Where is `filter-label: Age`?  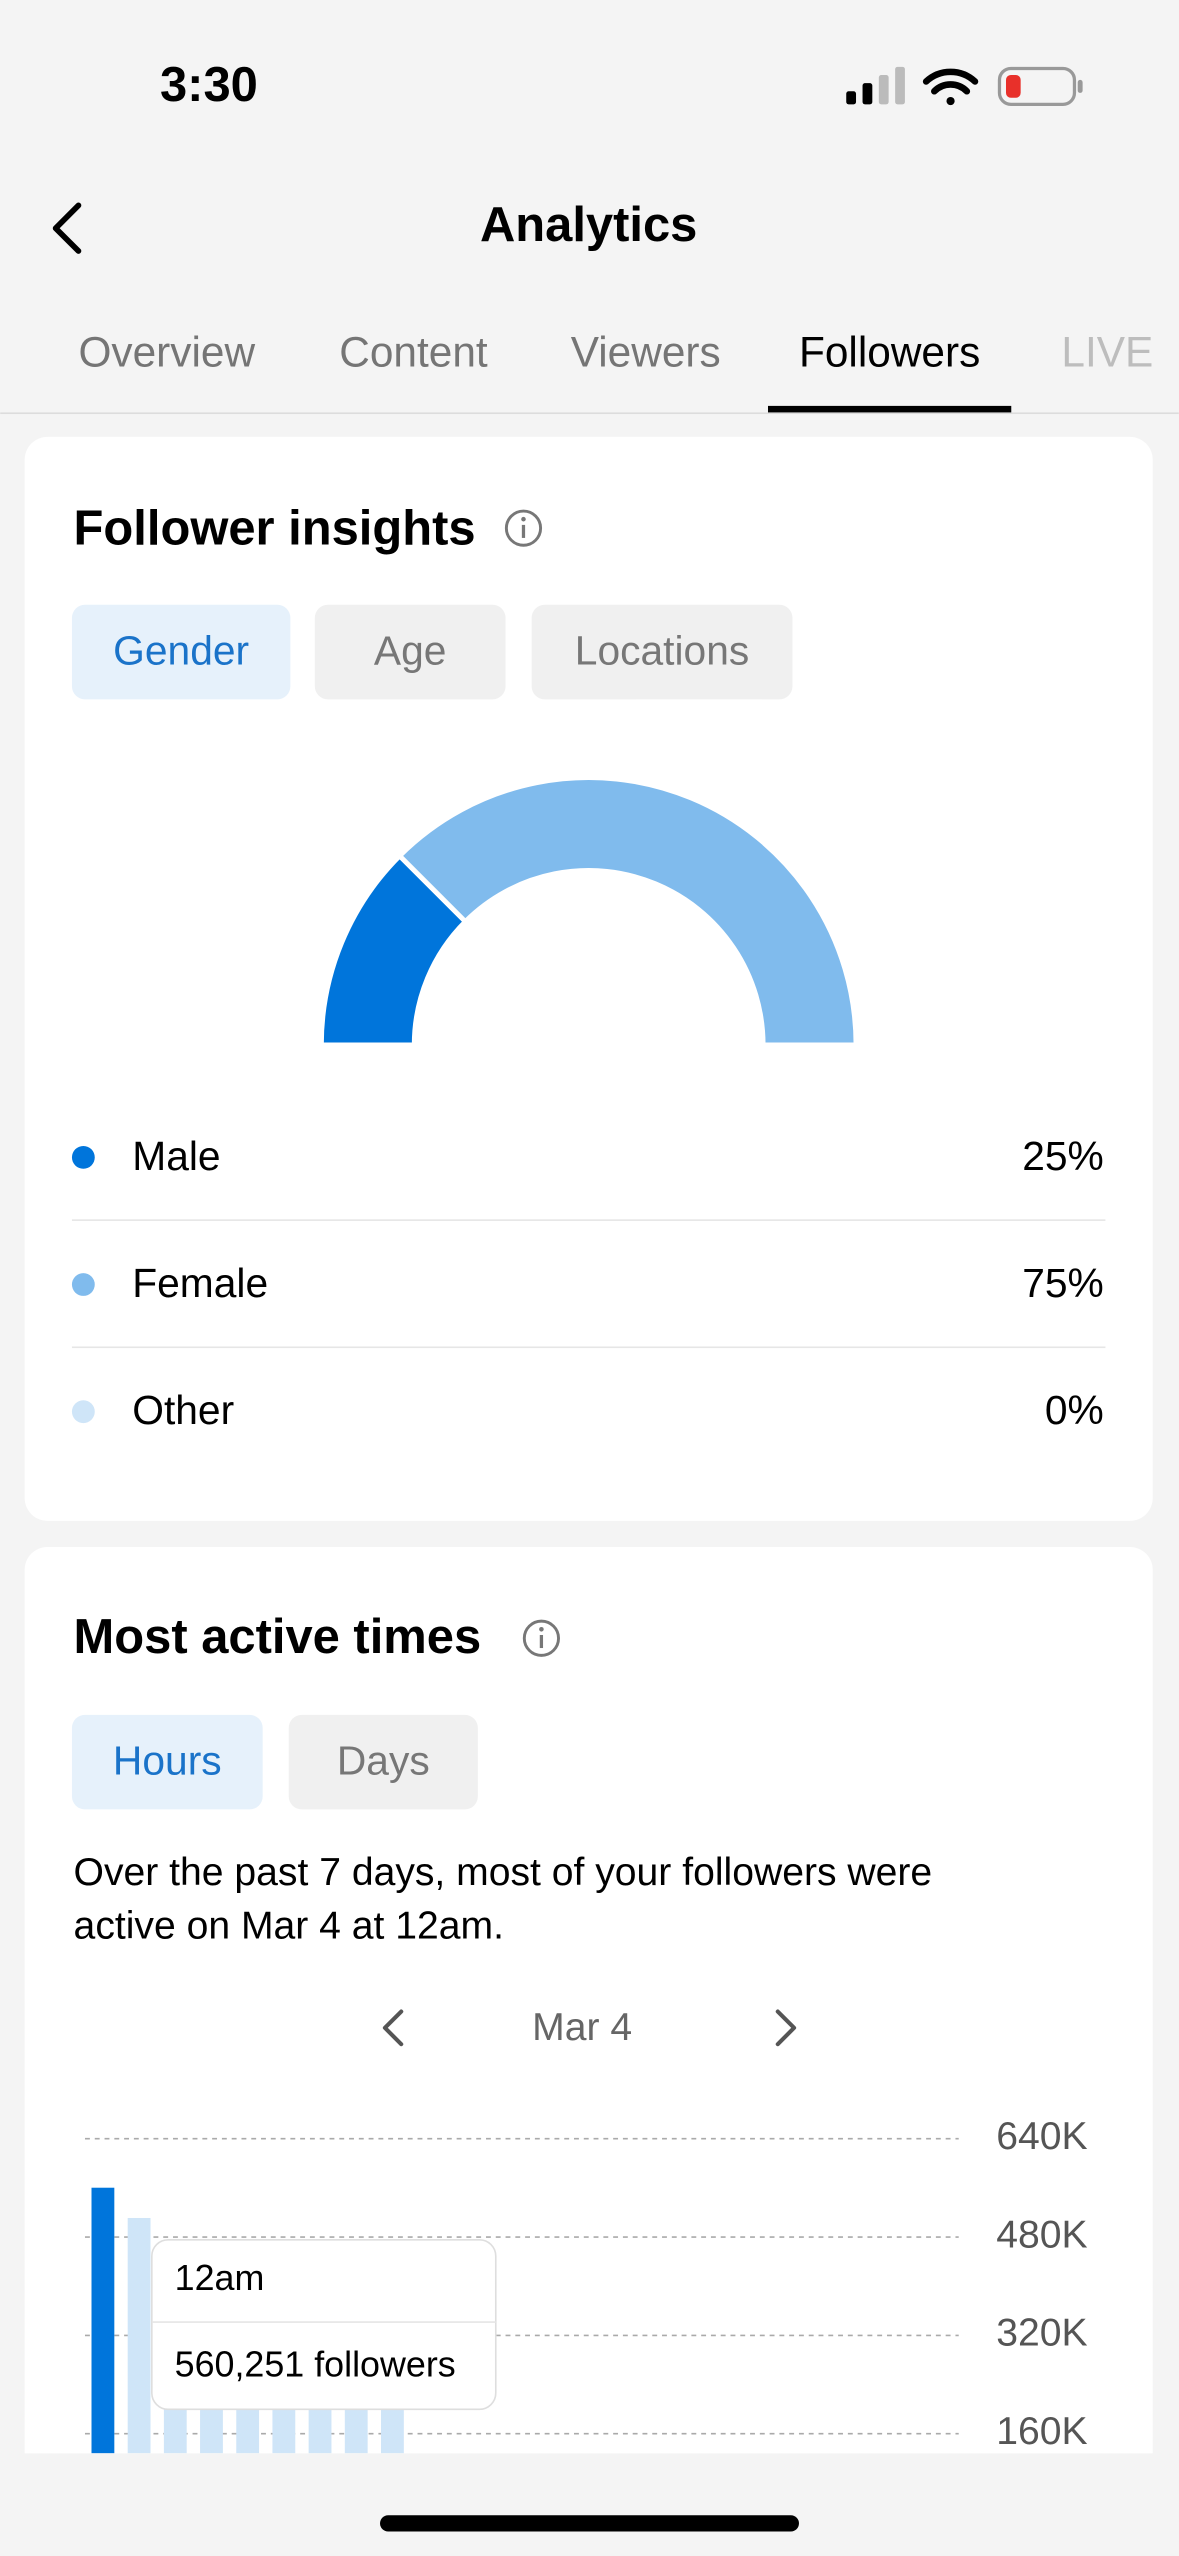 filter-label: Age is located at coordinates (410, 650).